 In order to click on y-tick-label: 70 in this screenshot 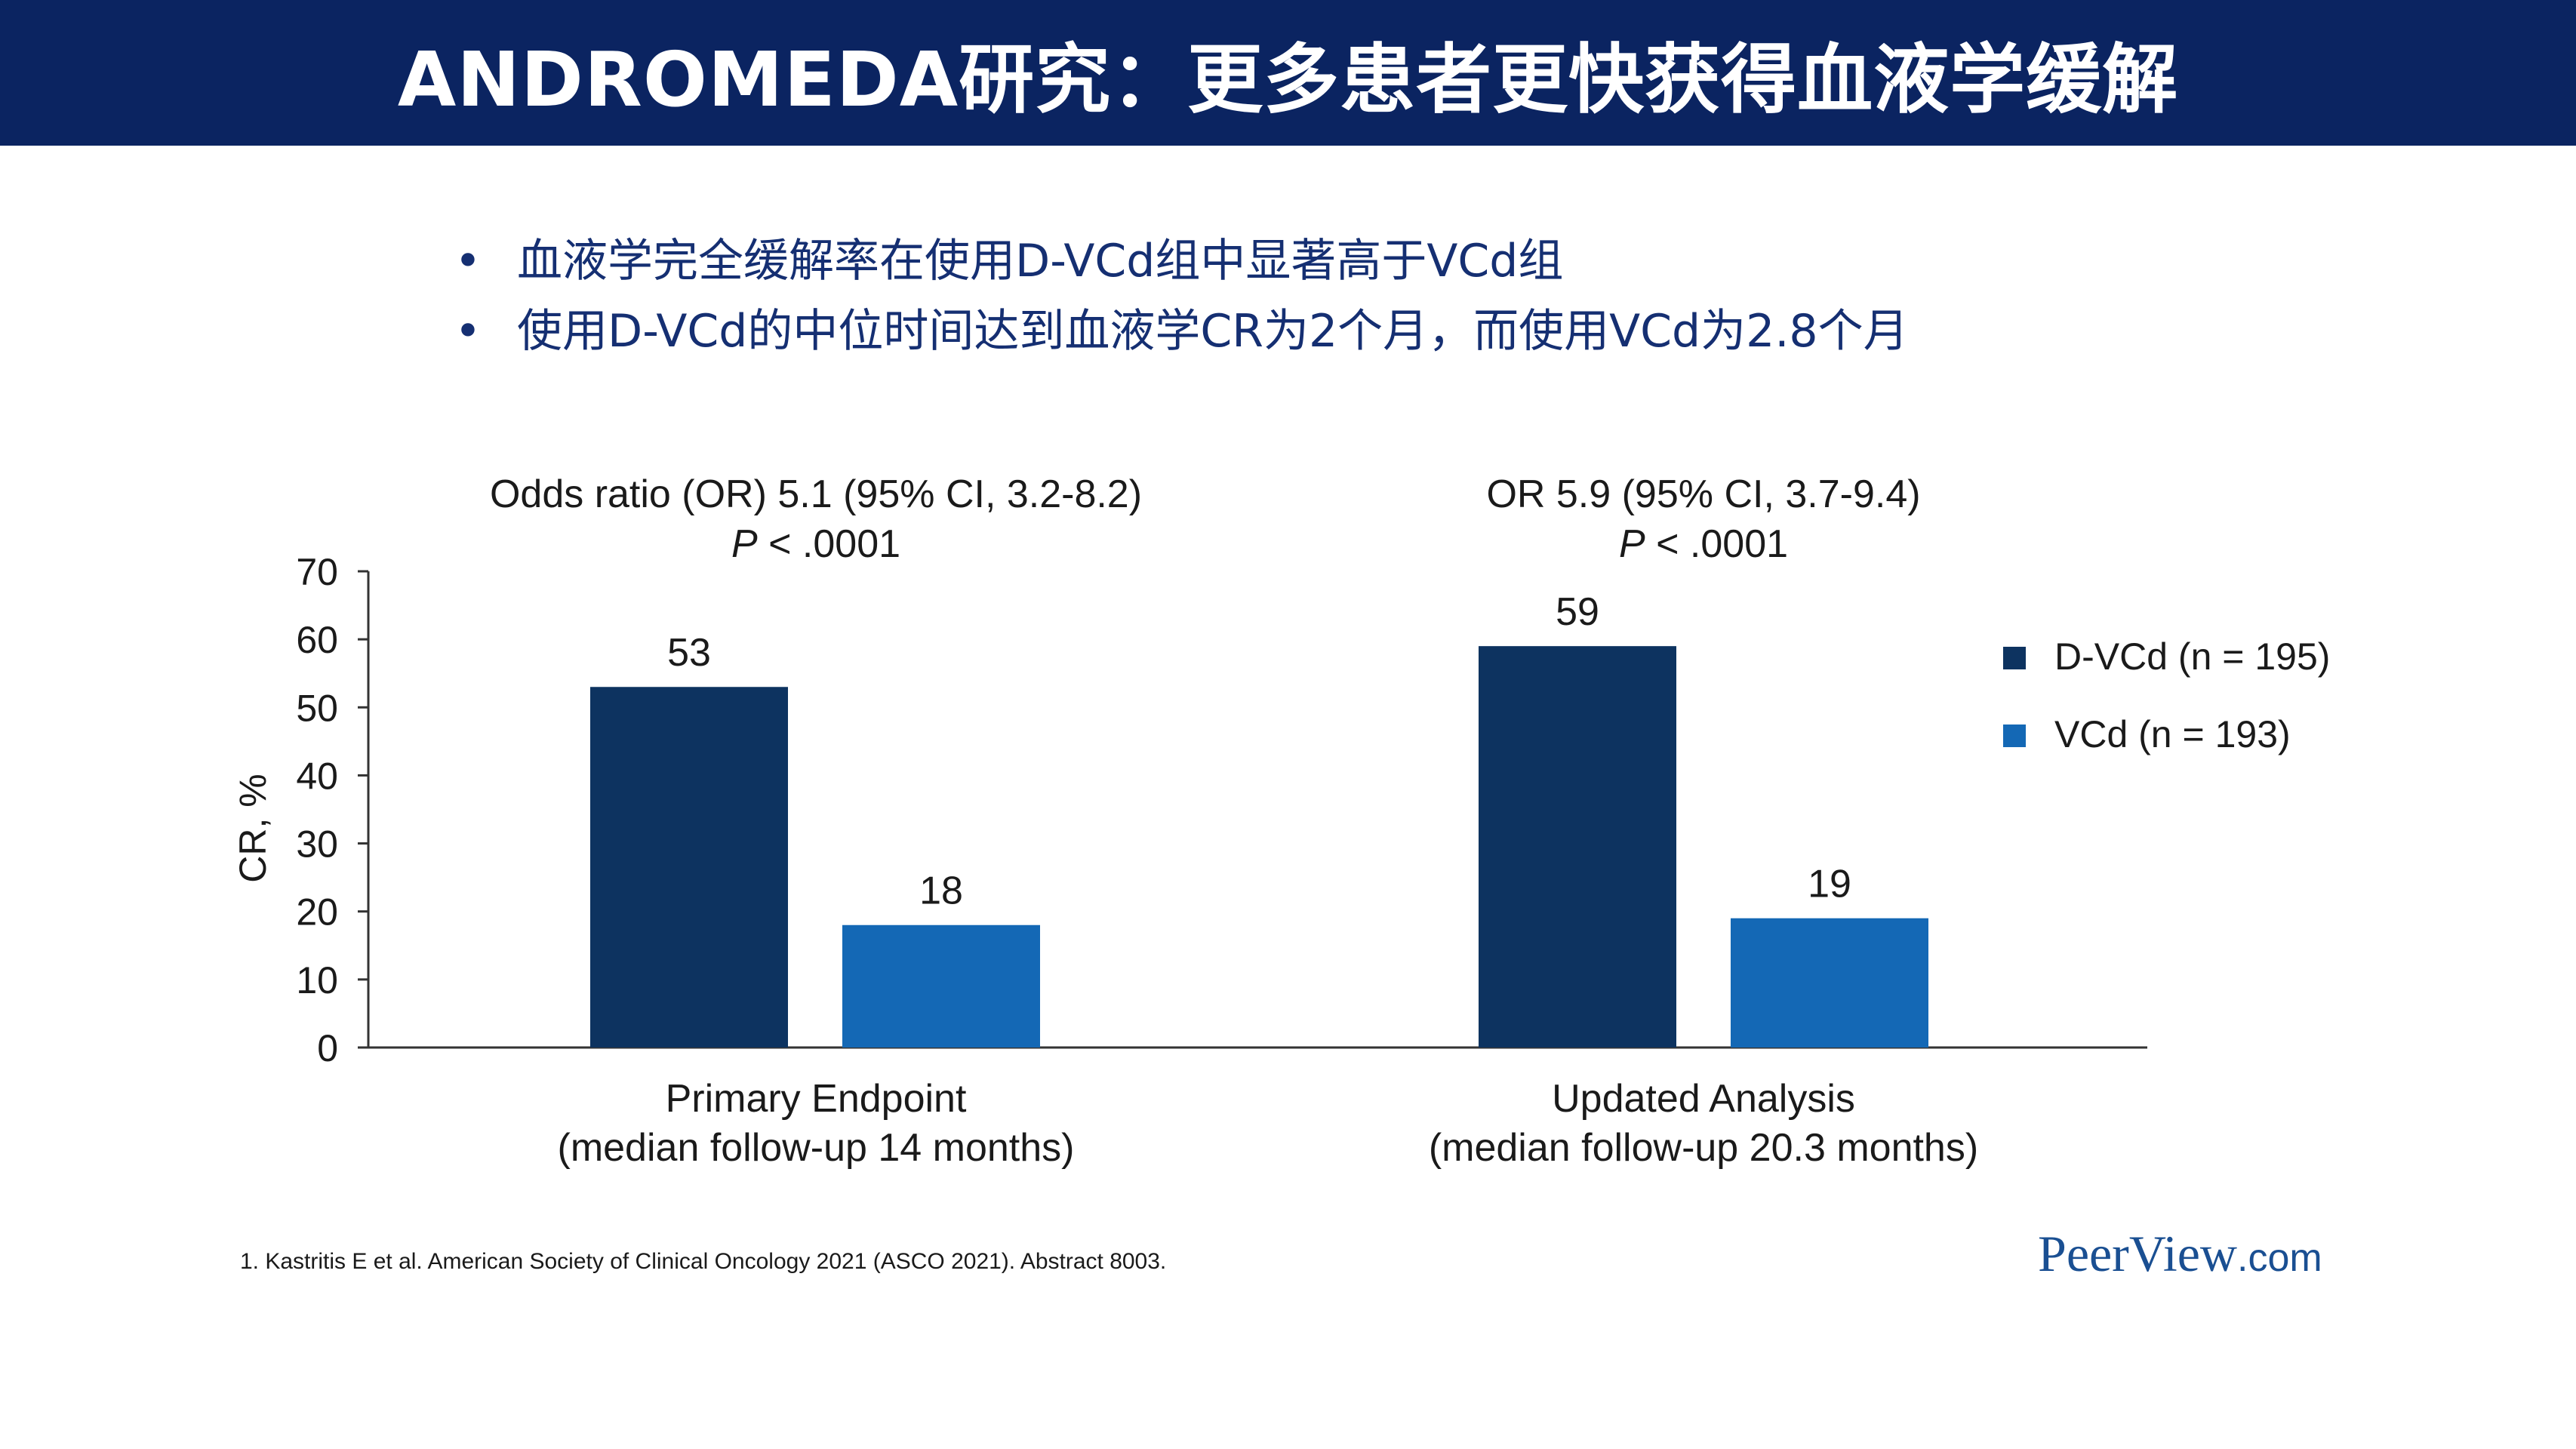, I will do `click(317, 572)`.